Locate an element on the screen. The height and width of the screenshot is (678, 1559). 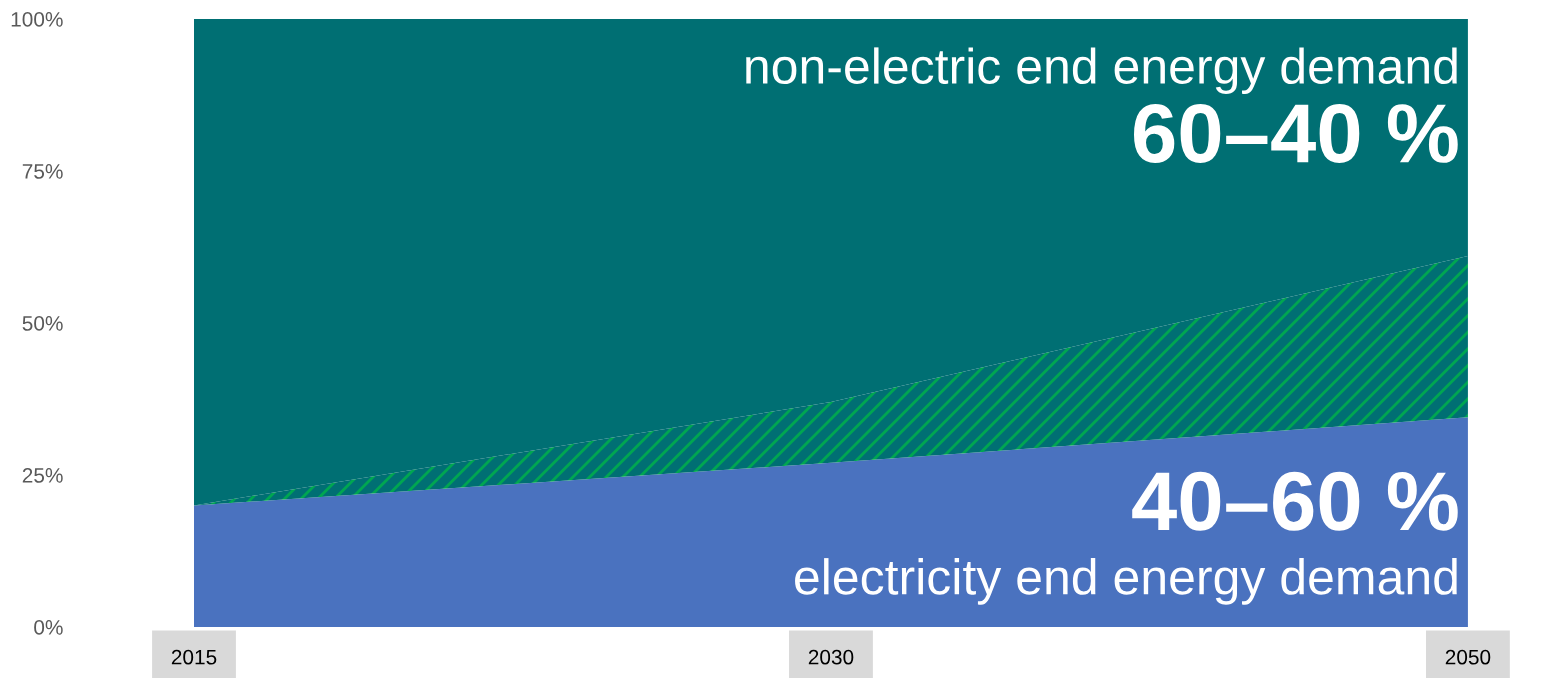
annotation: 60–40 % is located at coordinates (1296, 133).